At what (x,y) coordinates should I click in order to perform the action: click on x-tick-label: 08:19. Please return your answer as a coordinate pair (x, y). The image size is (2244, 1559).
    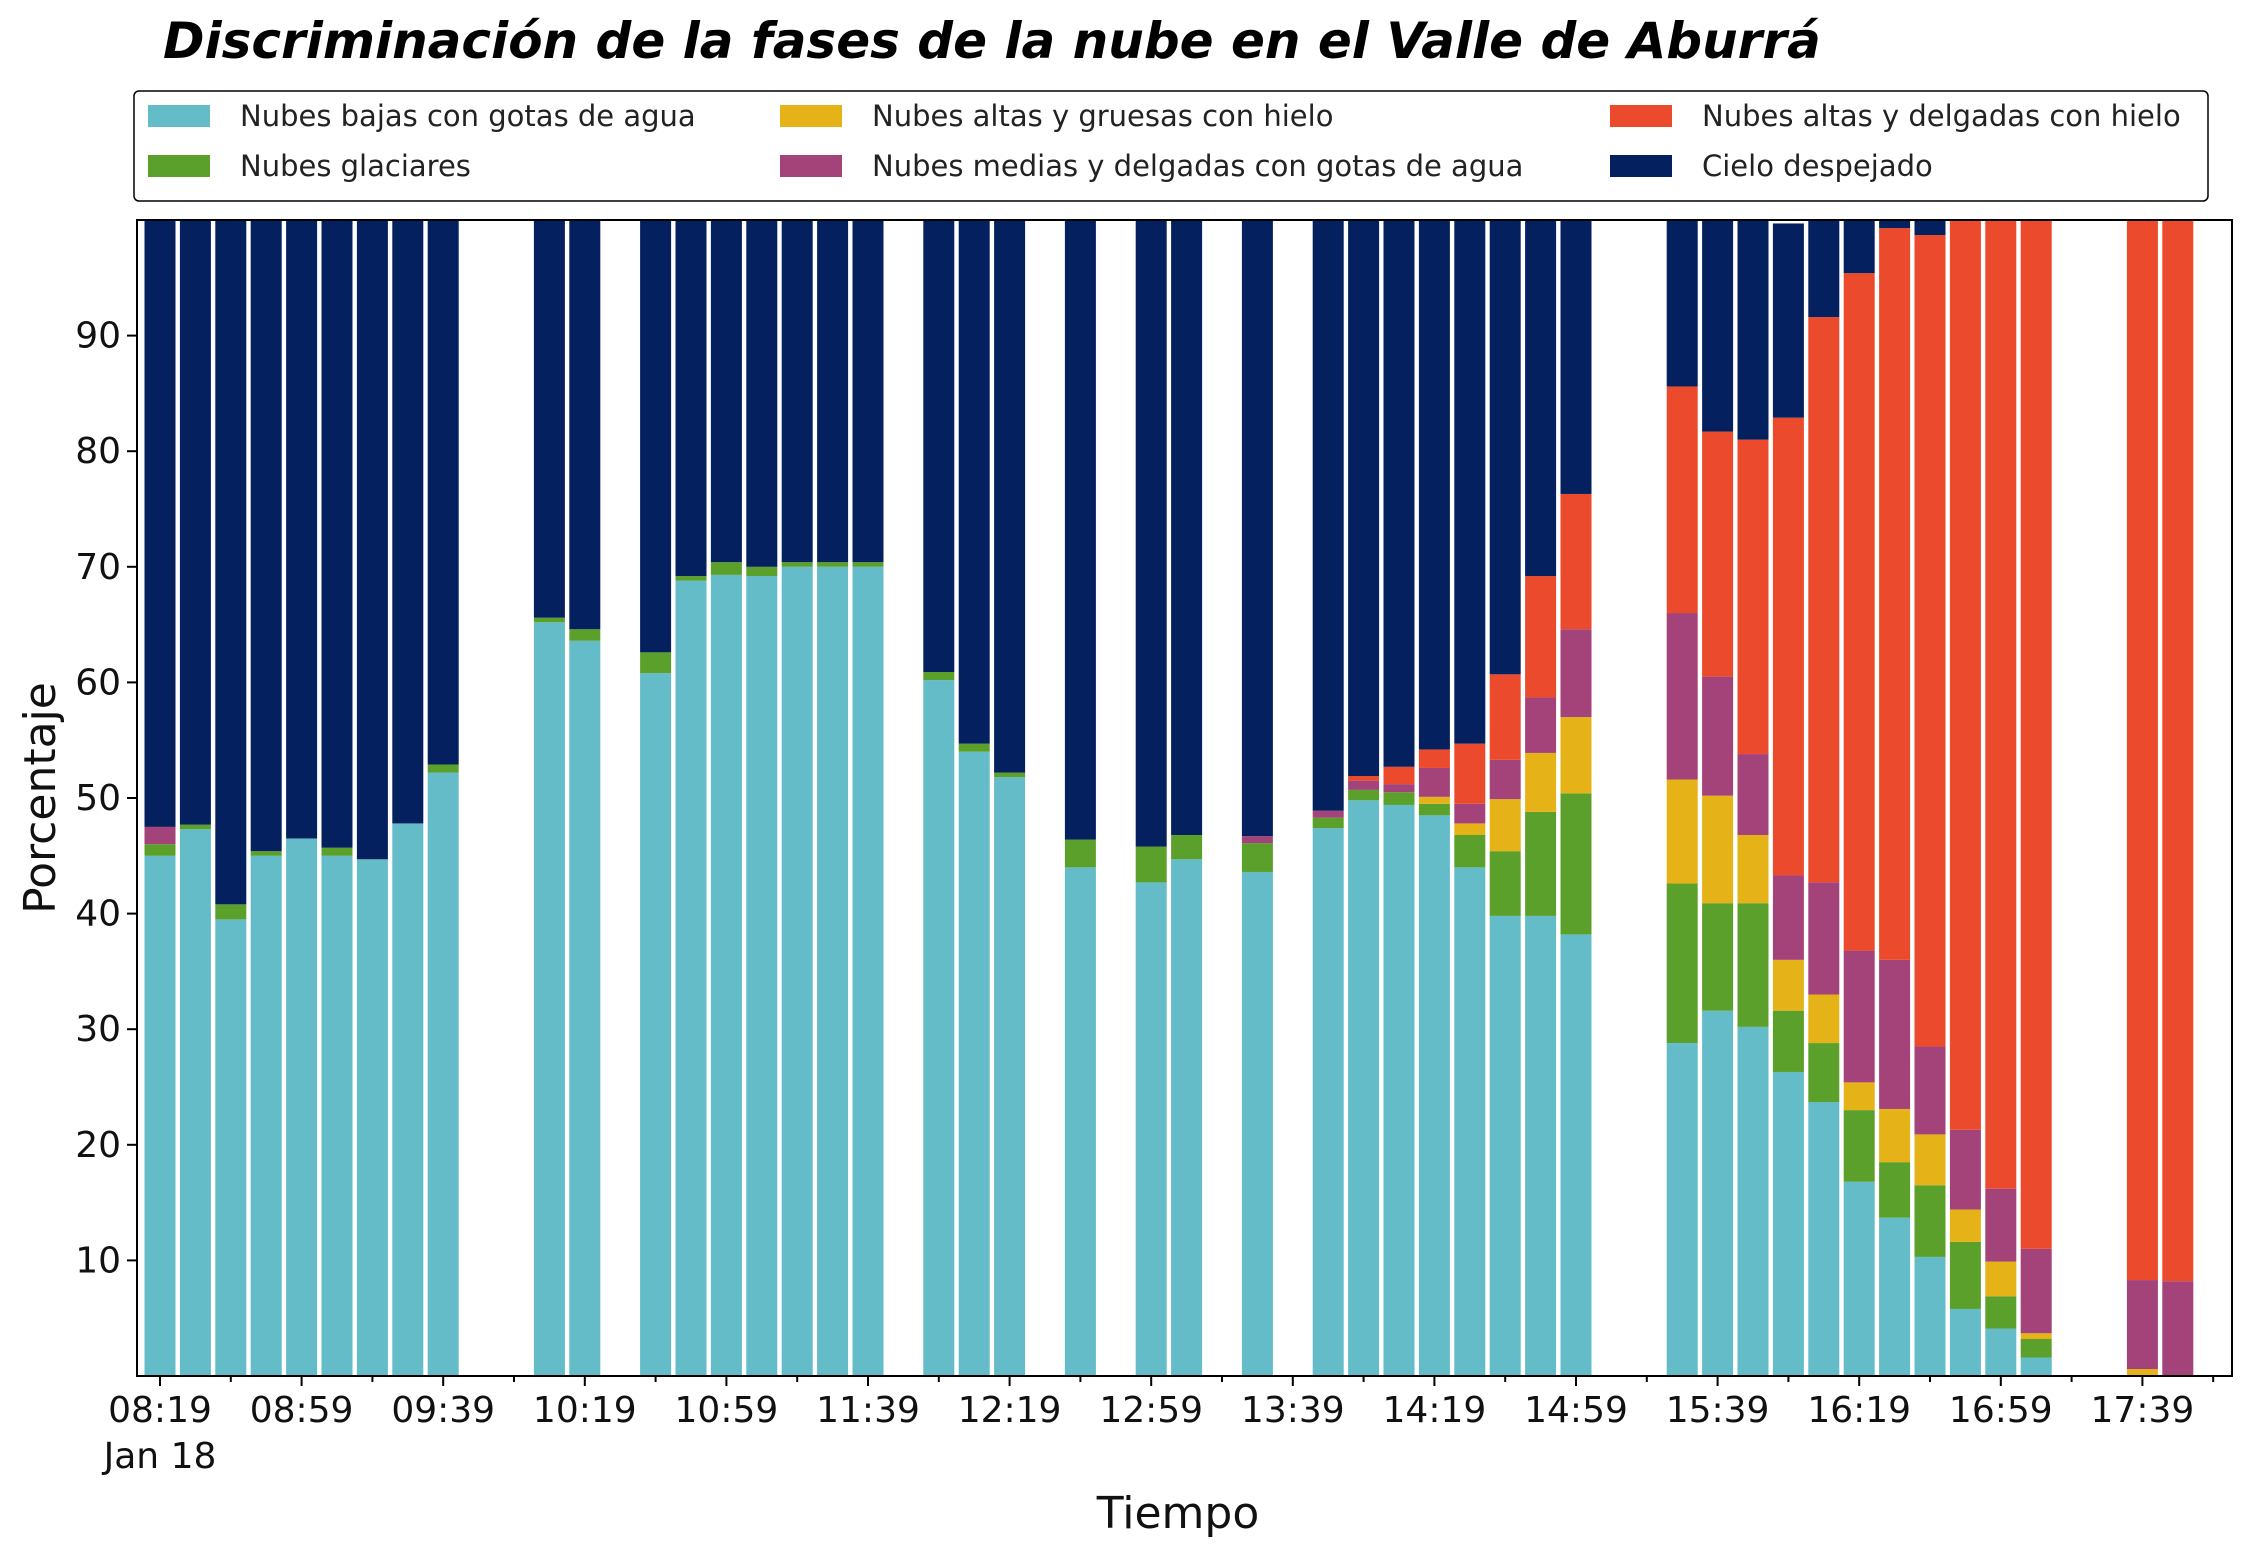
    Looking at the image, I should click on (160, 1410).